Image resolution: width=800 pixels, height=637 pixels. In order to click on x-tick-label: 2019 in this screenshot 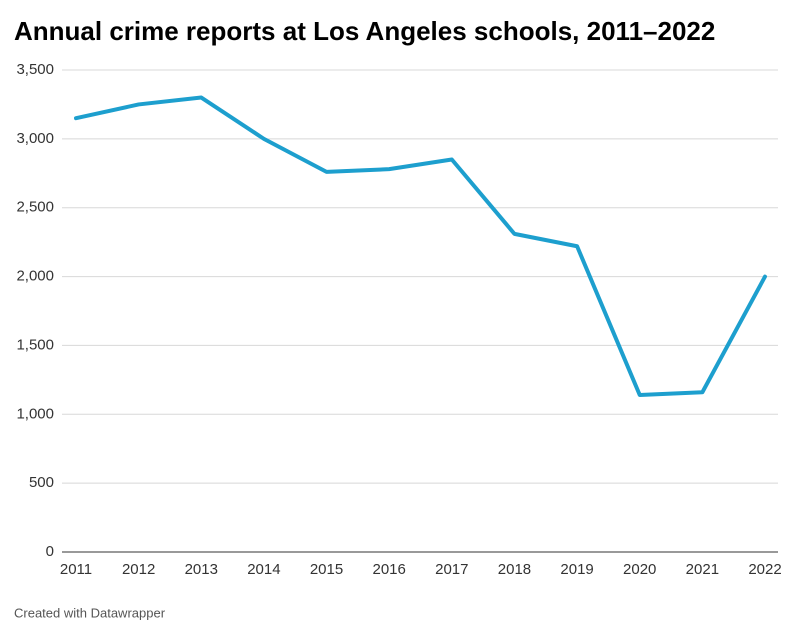, I will do `click(576, 569)`.